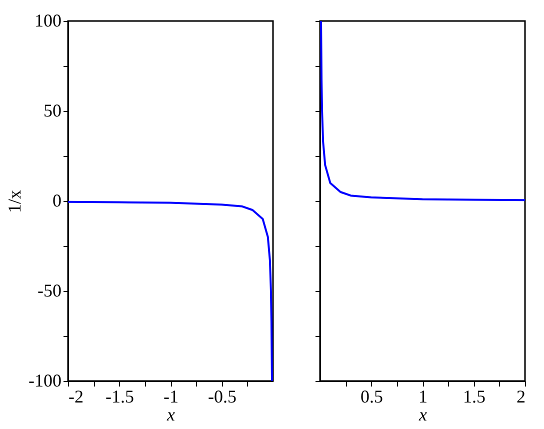 The height and width of the screenshot is (429, 544). I want to click on x-tick-label: -1.5, so click(120, 396).